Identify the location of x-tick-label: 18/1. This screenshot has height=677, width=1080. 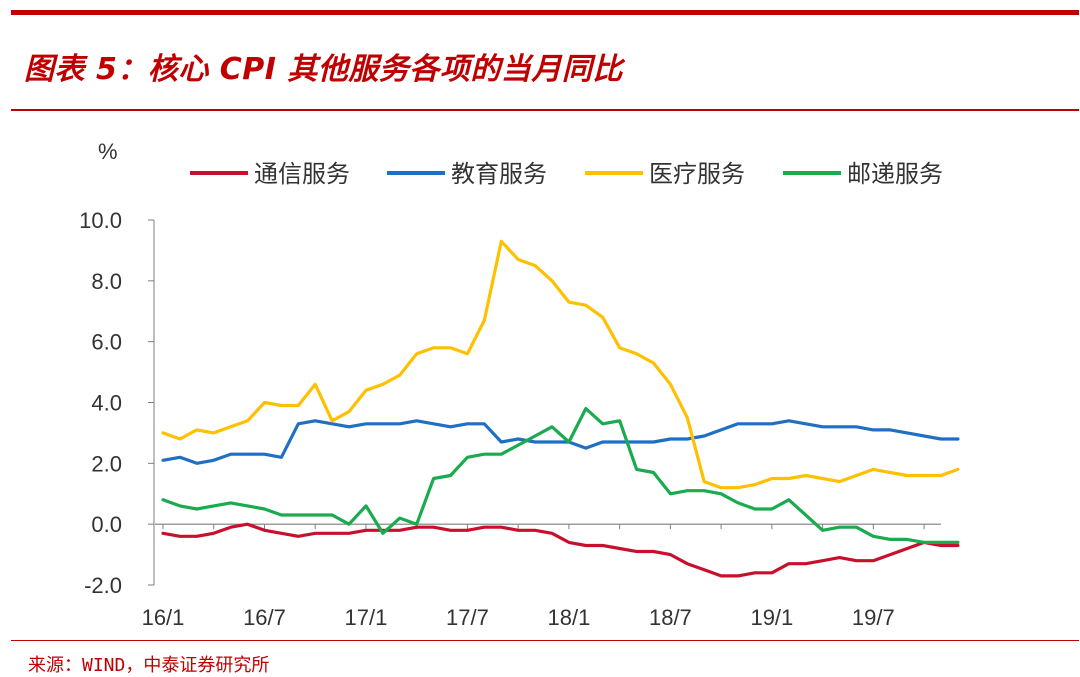
(568, 617).